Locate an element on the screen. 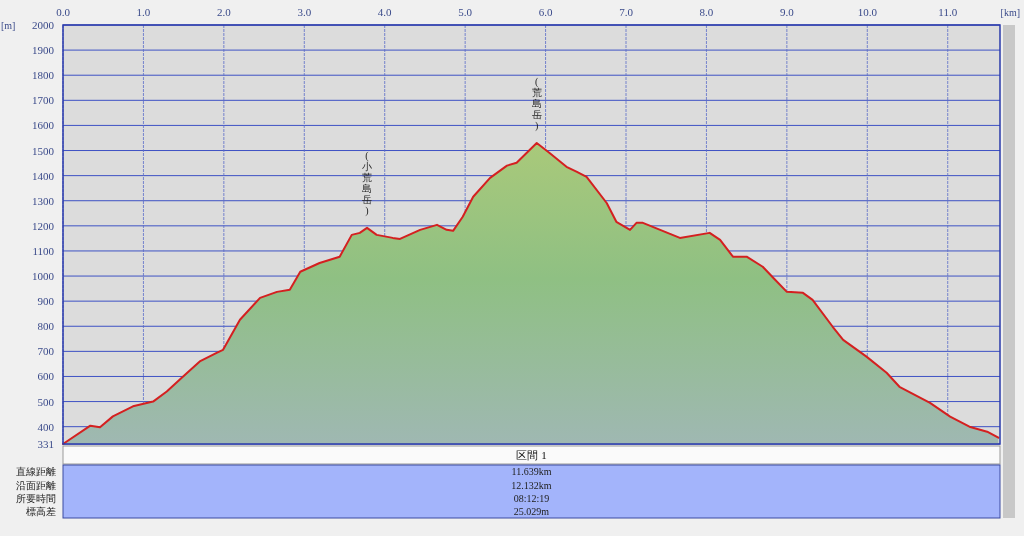  y-tick-label: 1700 is located at coordinates (43, 100).